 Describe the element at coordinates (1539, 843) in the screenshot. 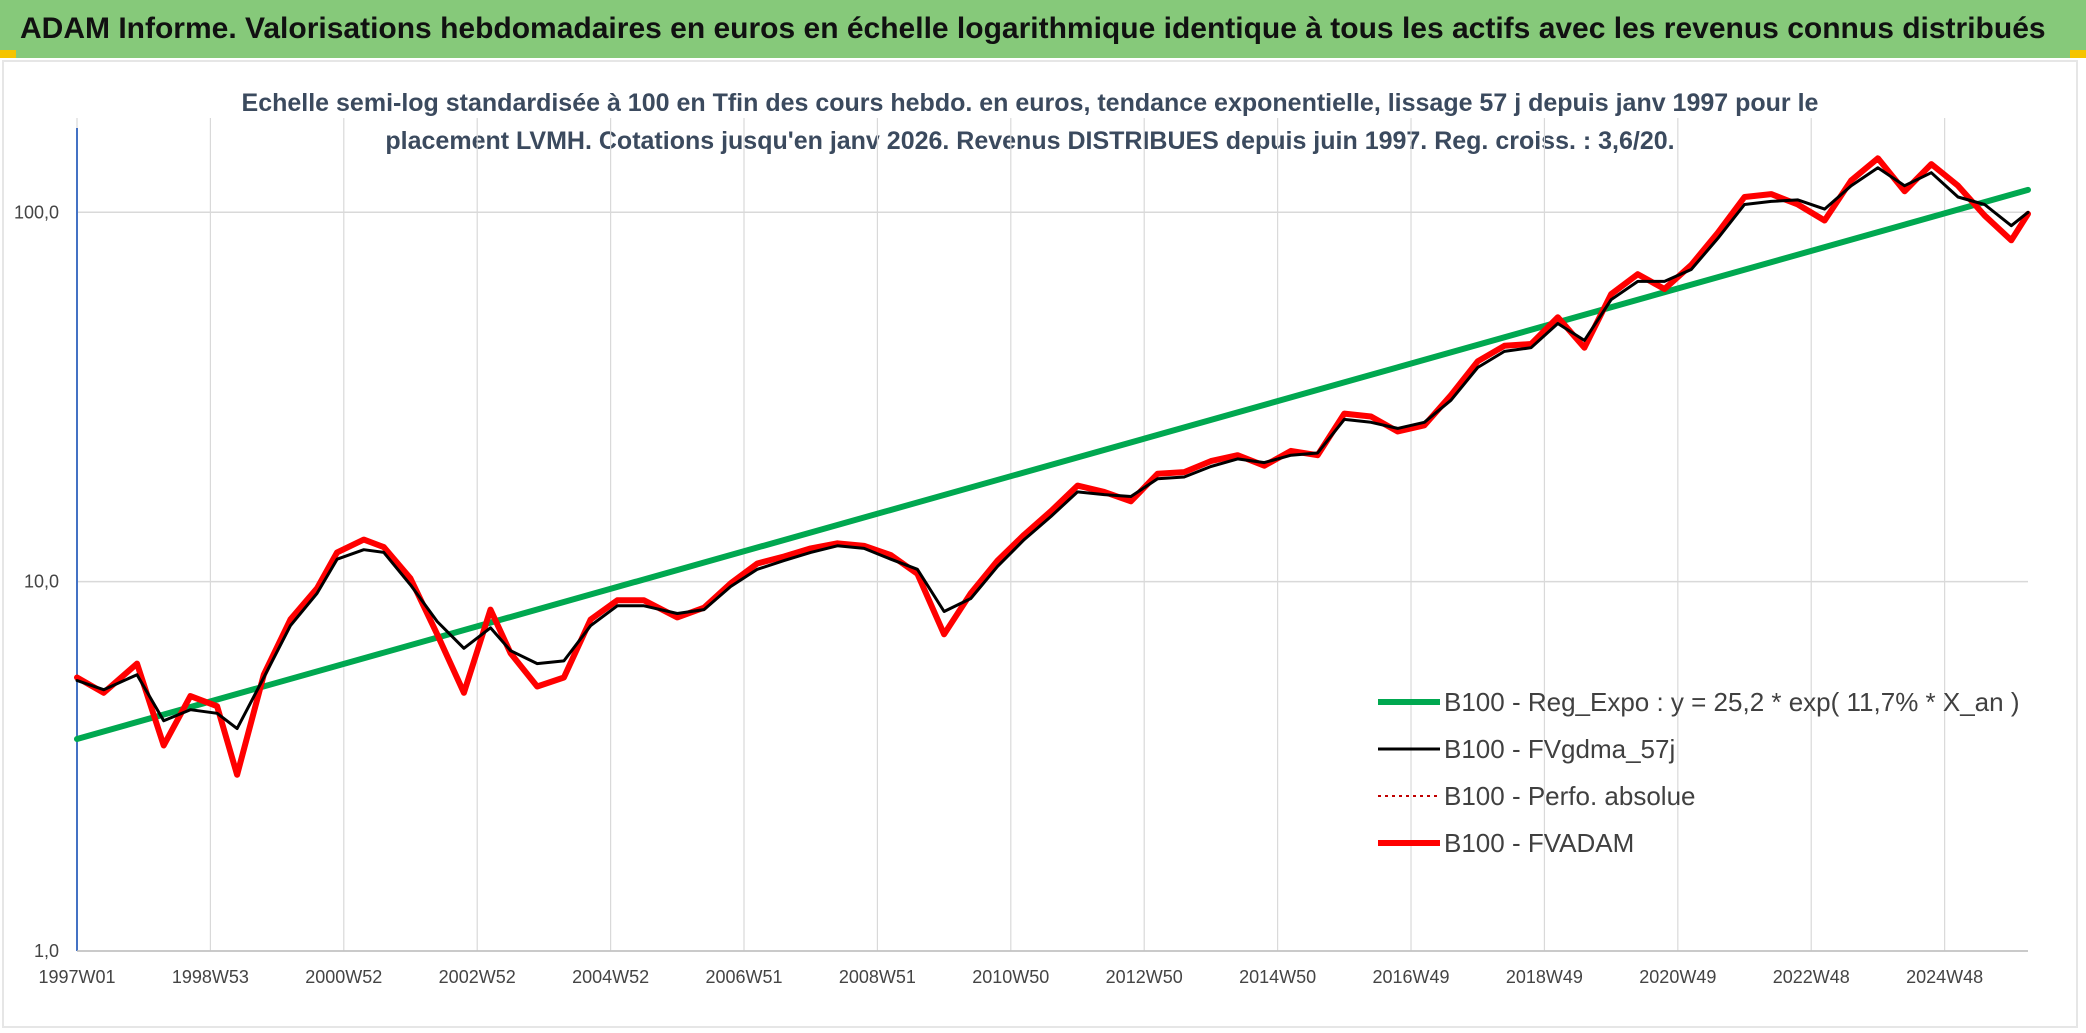

I see `legend-label: B100 - FVADAM` at that location.